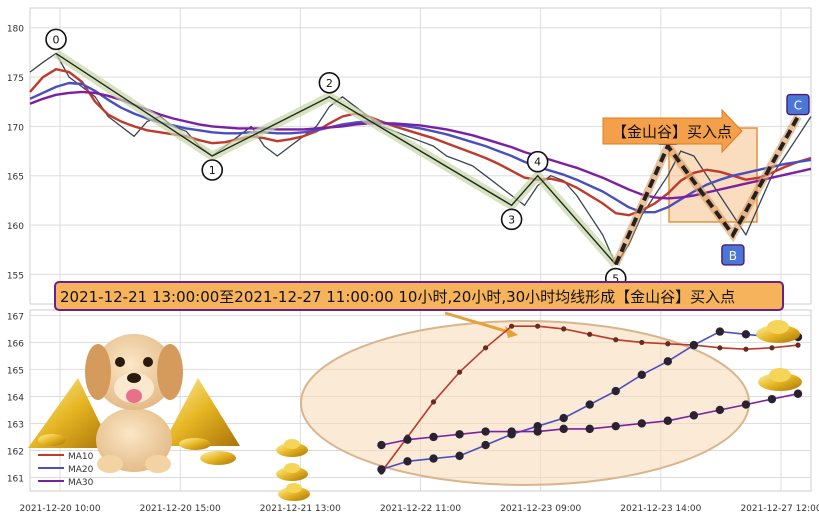 This screenshot has width=819, height=520. I want to click on x-tick-label: 2021-12-23 14:00, so click(660, 509).